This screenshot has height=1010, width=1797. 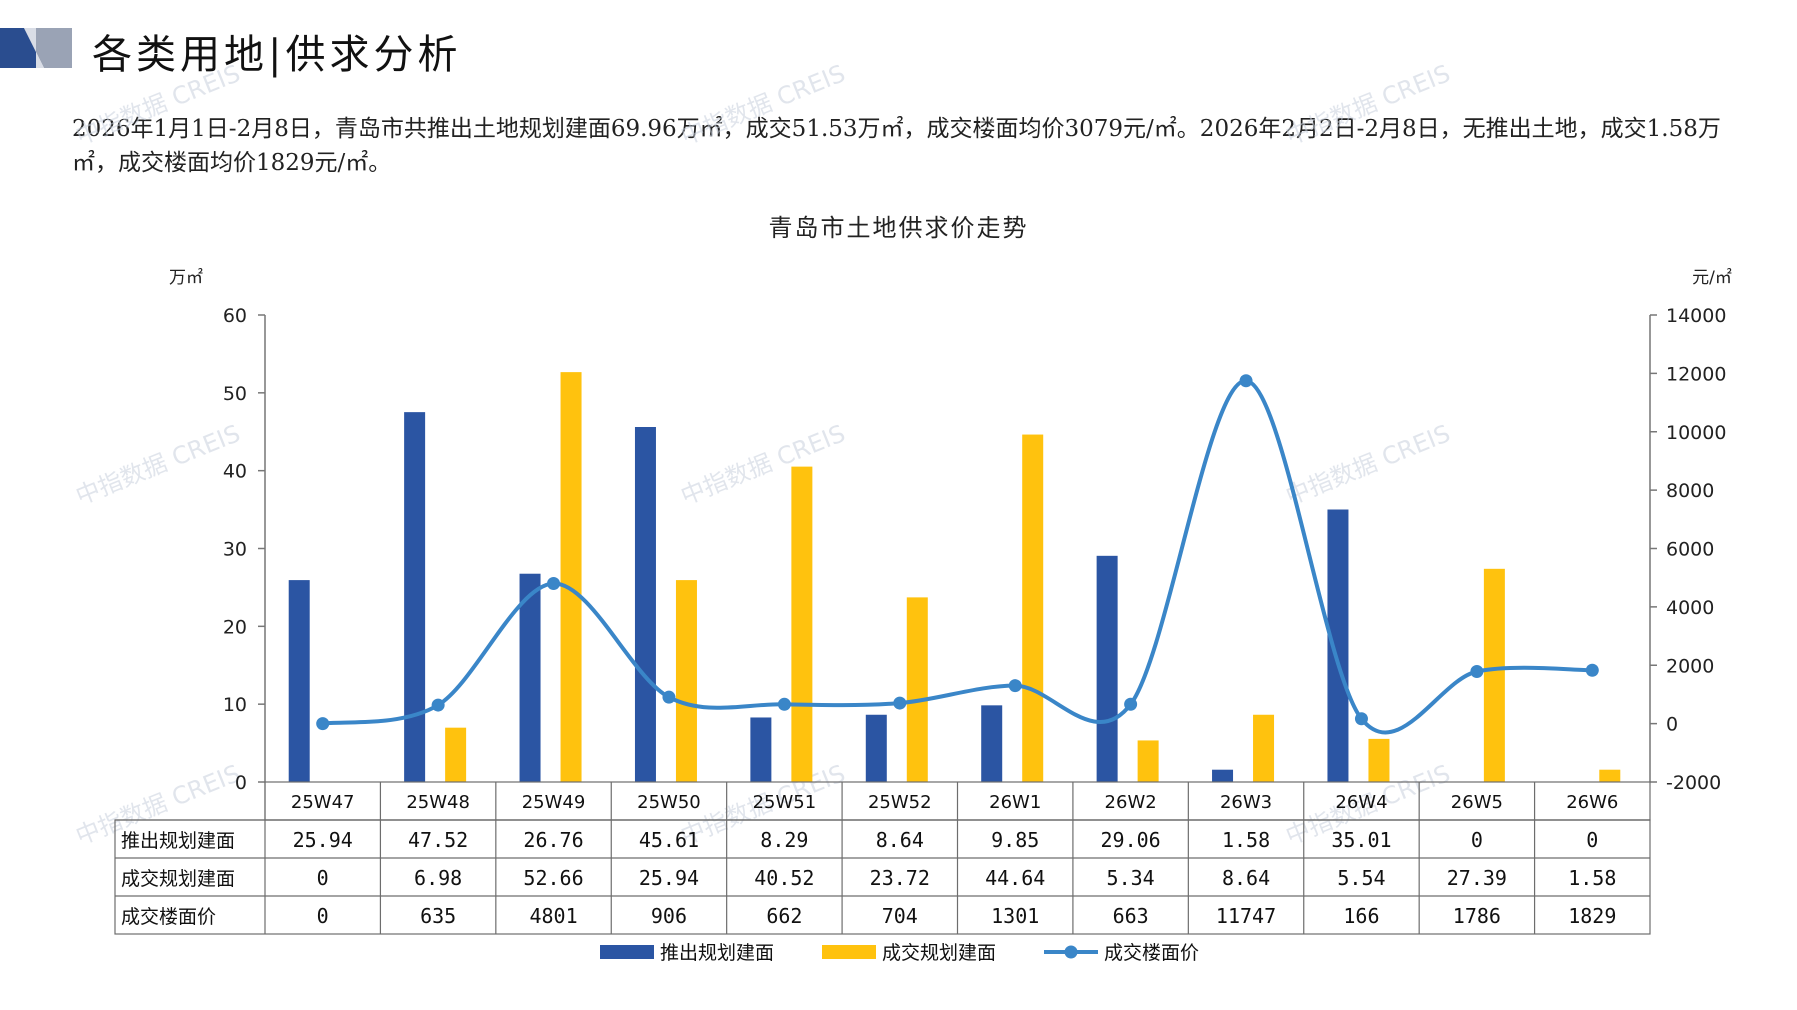 What do you see at coordinates (1477, 878) in the screenshot?
I see `table-cell: 27.39` at bounding box center [1477, 878].